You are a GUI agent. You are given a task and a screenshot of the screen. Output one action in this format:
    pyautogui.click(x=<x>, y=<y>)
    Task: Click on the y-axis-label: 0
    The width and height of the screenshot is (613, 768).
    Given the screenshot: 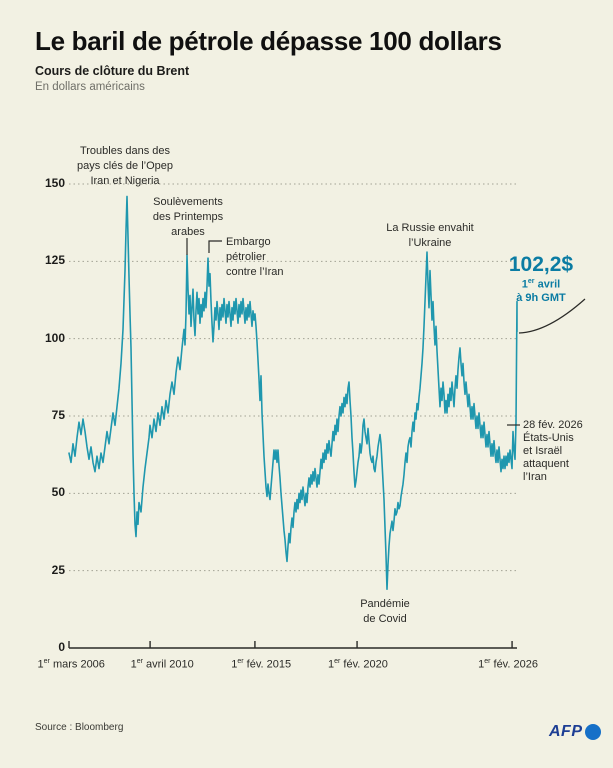 What is the action you would take?
    pyautogui.click(x=61, y=647)
    